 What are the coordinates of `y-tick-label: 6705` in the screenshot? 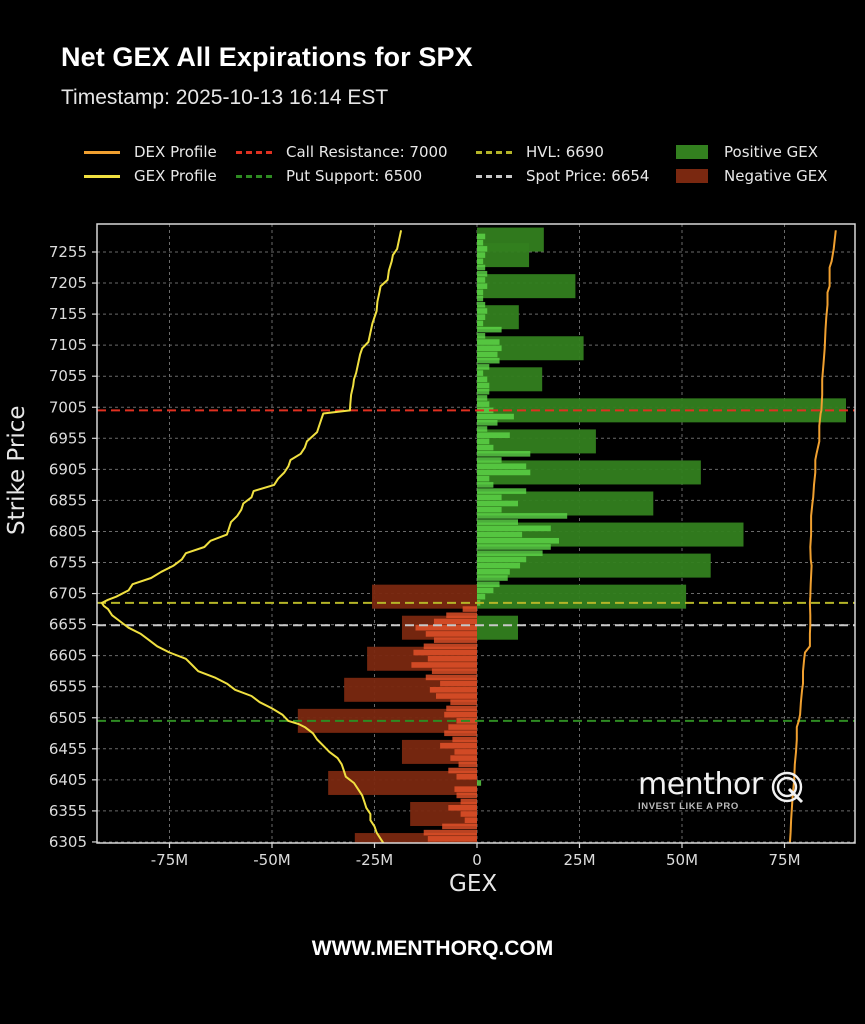 It's located at (68, 594).